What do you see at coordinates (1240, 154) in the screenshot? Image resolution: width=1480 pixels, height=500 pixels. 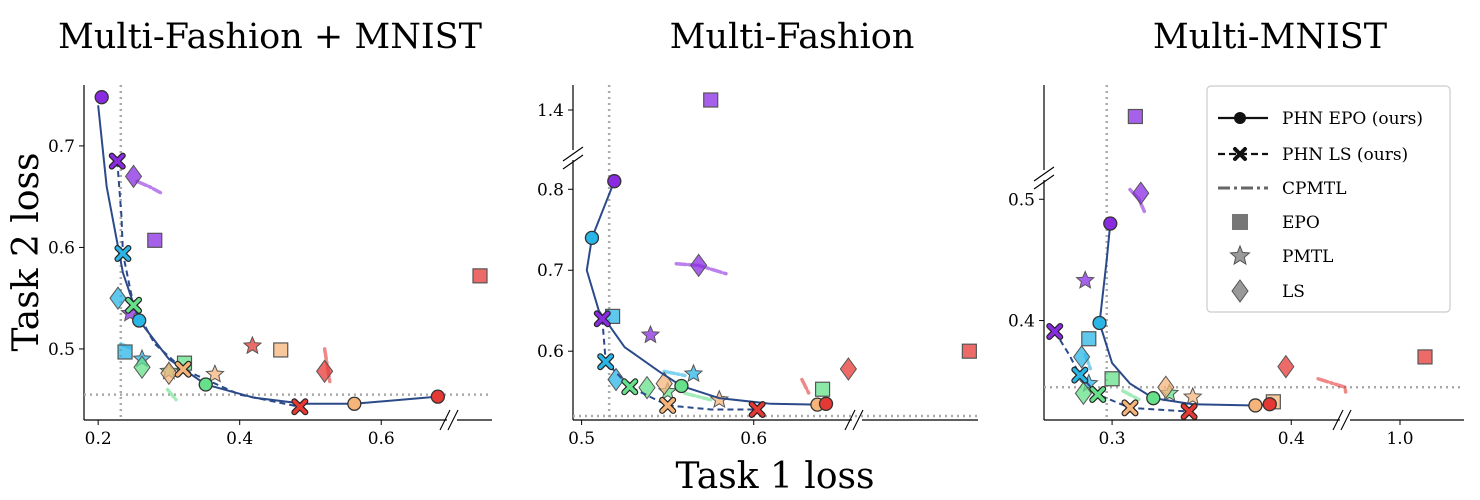 I see `legend-x-icon` at bounding box center [1240, 154].